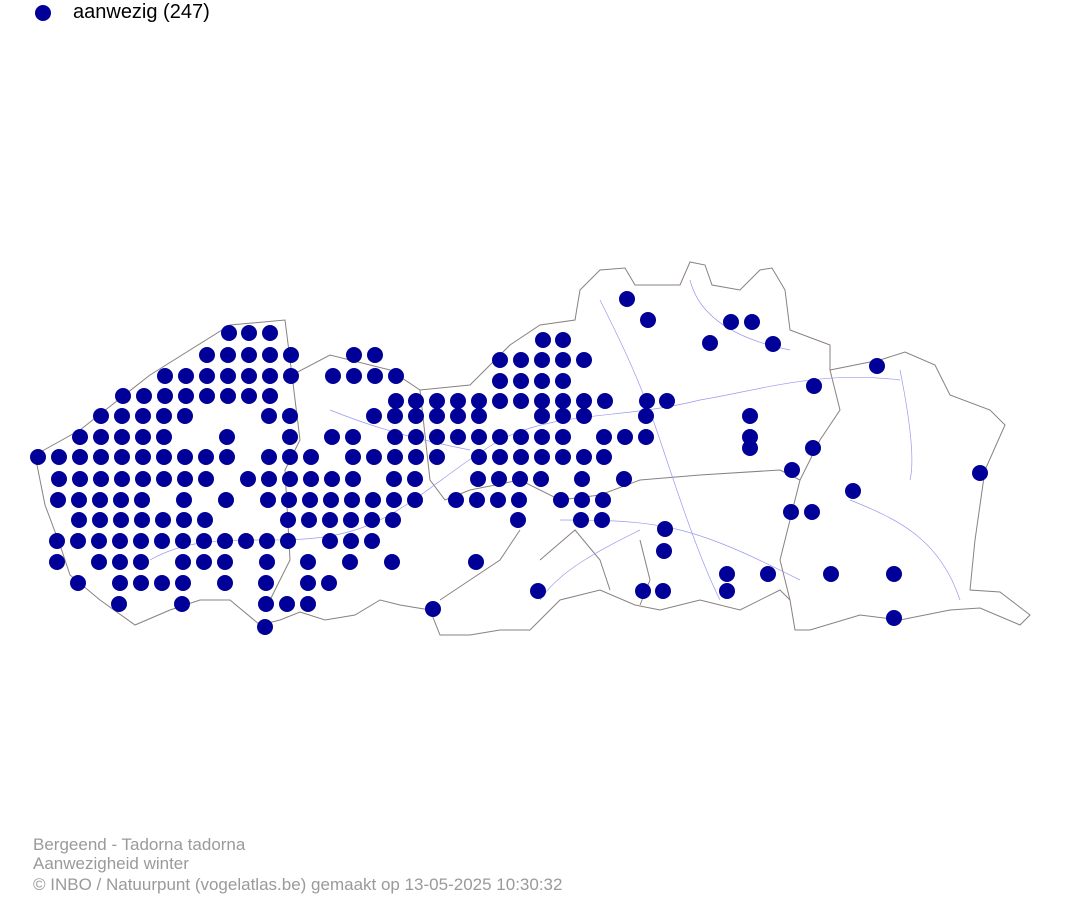 This screenshot has height=900, width=1074. I want to click on legend-label: aanwezig (247), so click(141, 12).